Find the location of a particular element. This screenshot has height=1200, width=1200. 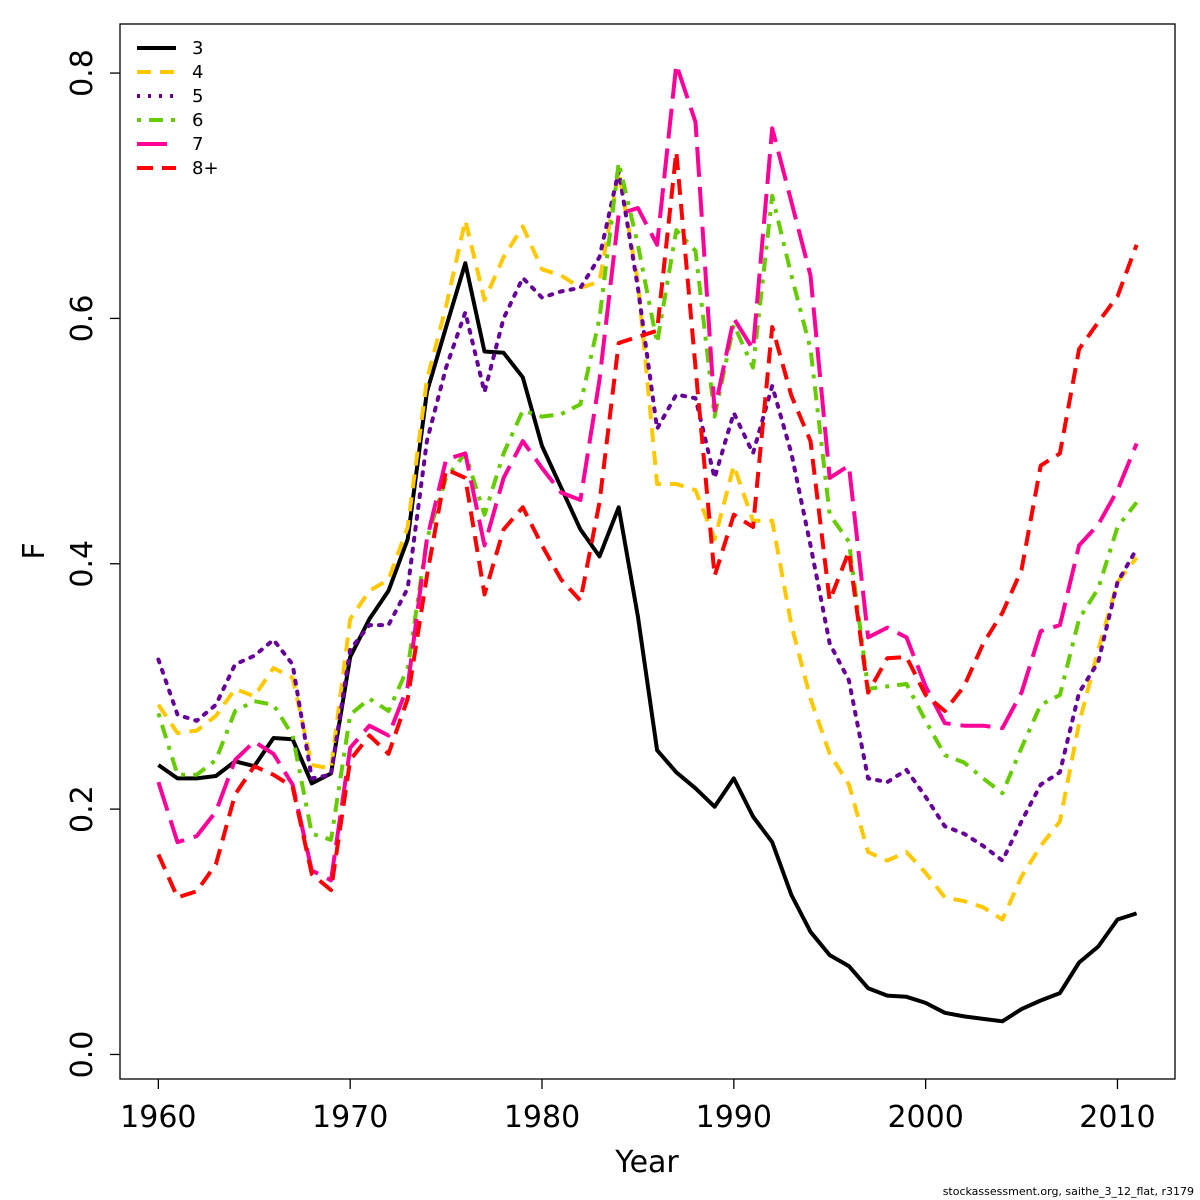

y-axis: 0.0 0.2 0.4 0.6 0.8 is located at coordinates (92, 563).